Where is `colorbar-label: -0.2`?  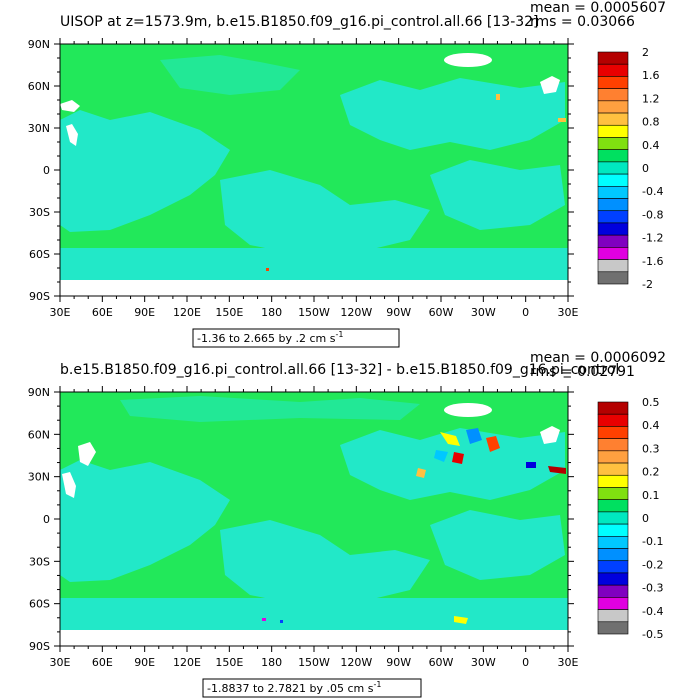
colorbar-label: -0.2 is located at coordinates (652, 564).